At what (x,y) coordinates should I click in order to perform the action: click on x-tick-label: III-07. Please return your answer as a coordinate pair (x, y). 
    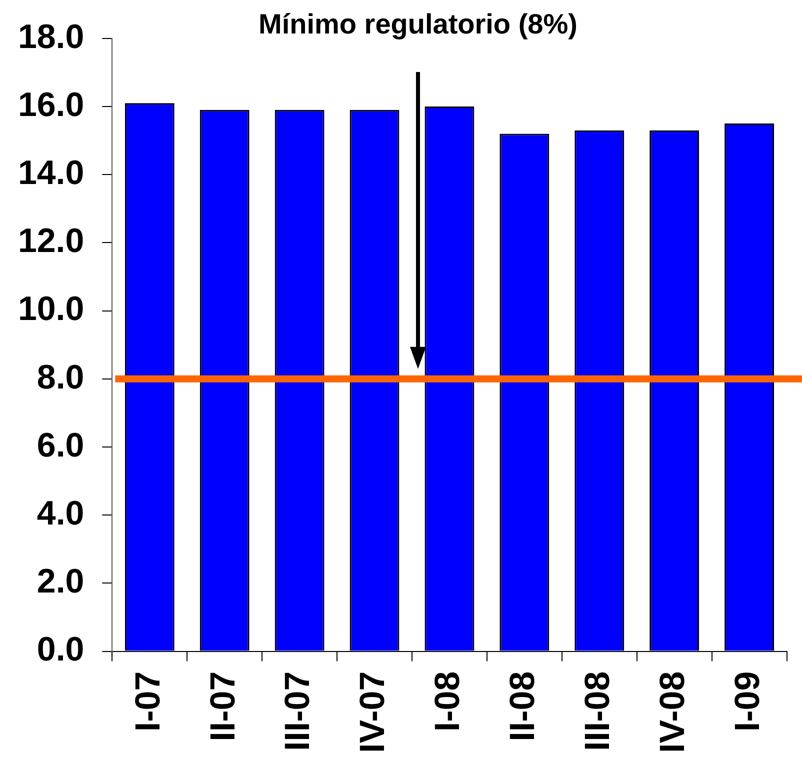
    Looking at the image, I should click on (298, 711).